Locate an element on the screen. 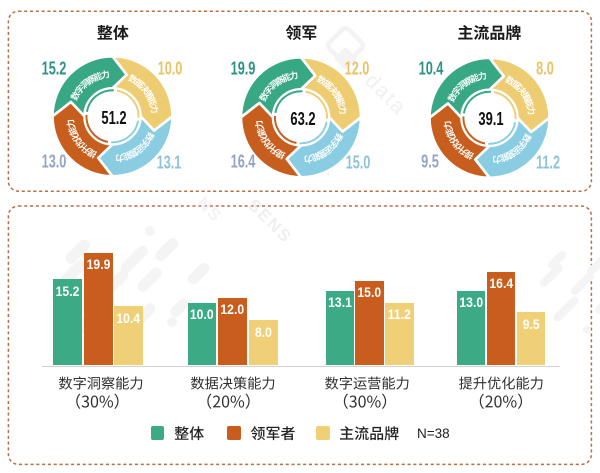 This screenshot has height=473, width=600. svg-text: SENS is located at coordinates (270, 221).